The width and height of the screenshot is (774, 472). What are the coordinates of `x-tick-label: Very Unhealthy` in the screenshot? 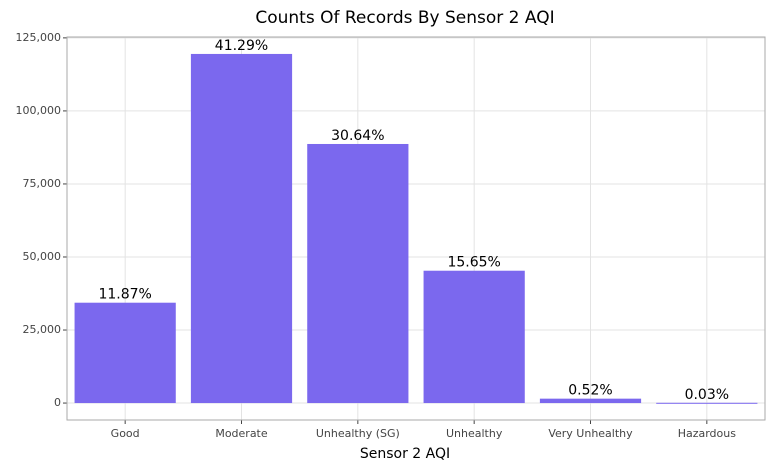 It's located at (590, 433).